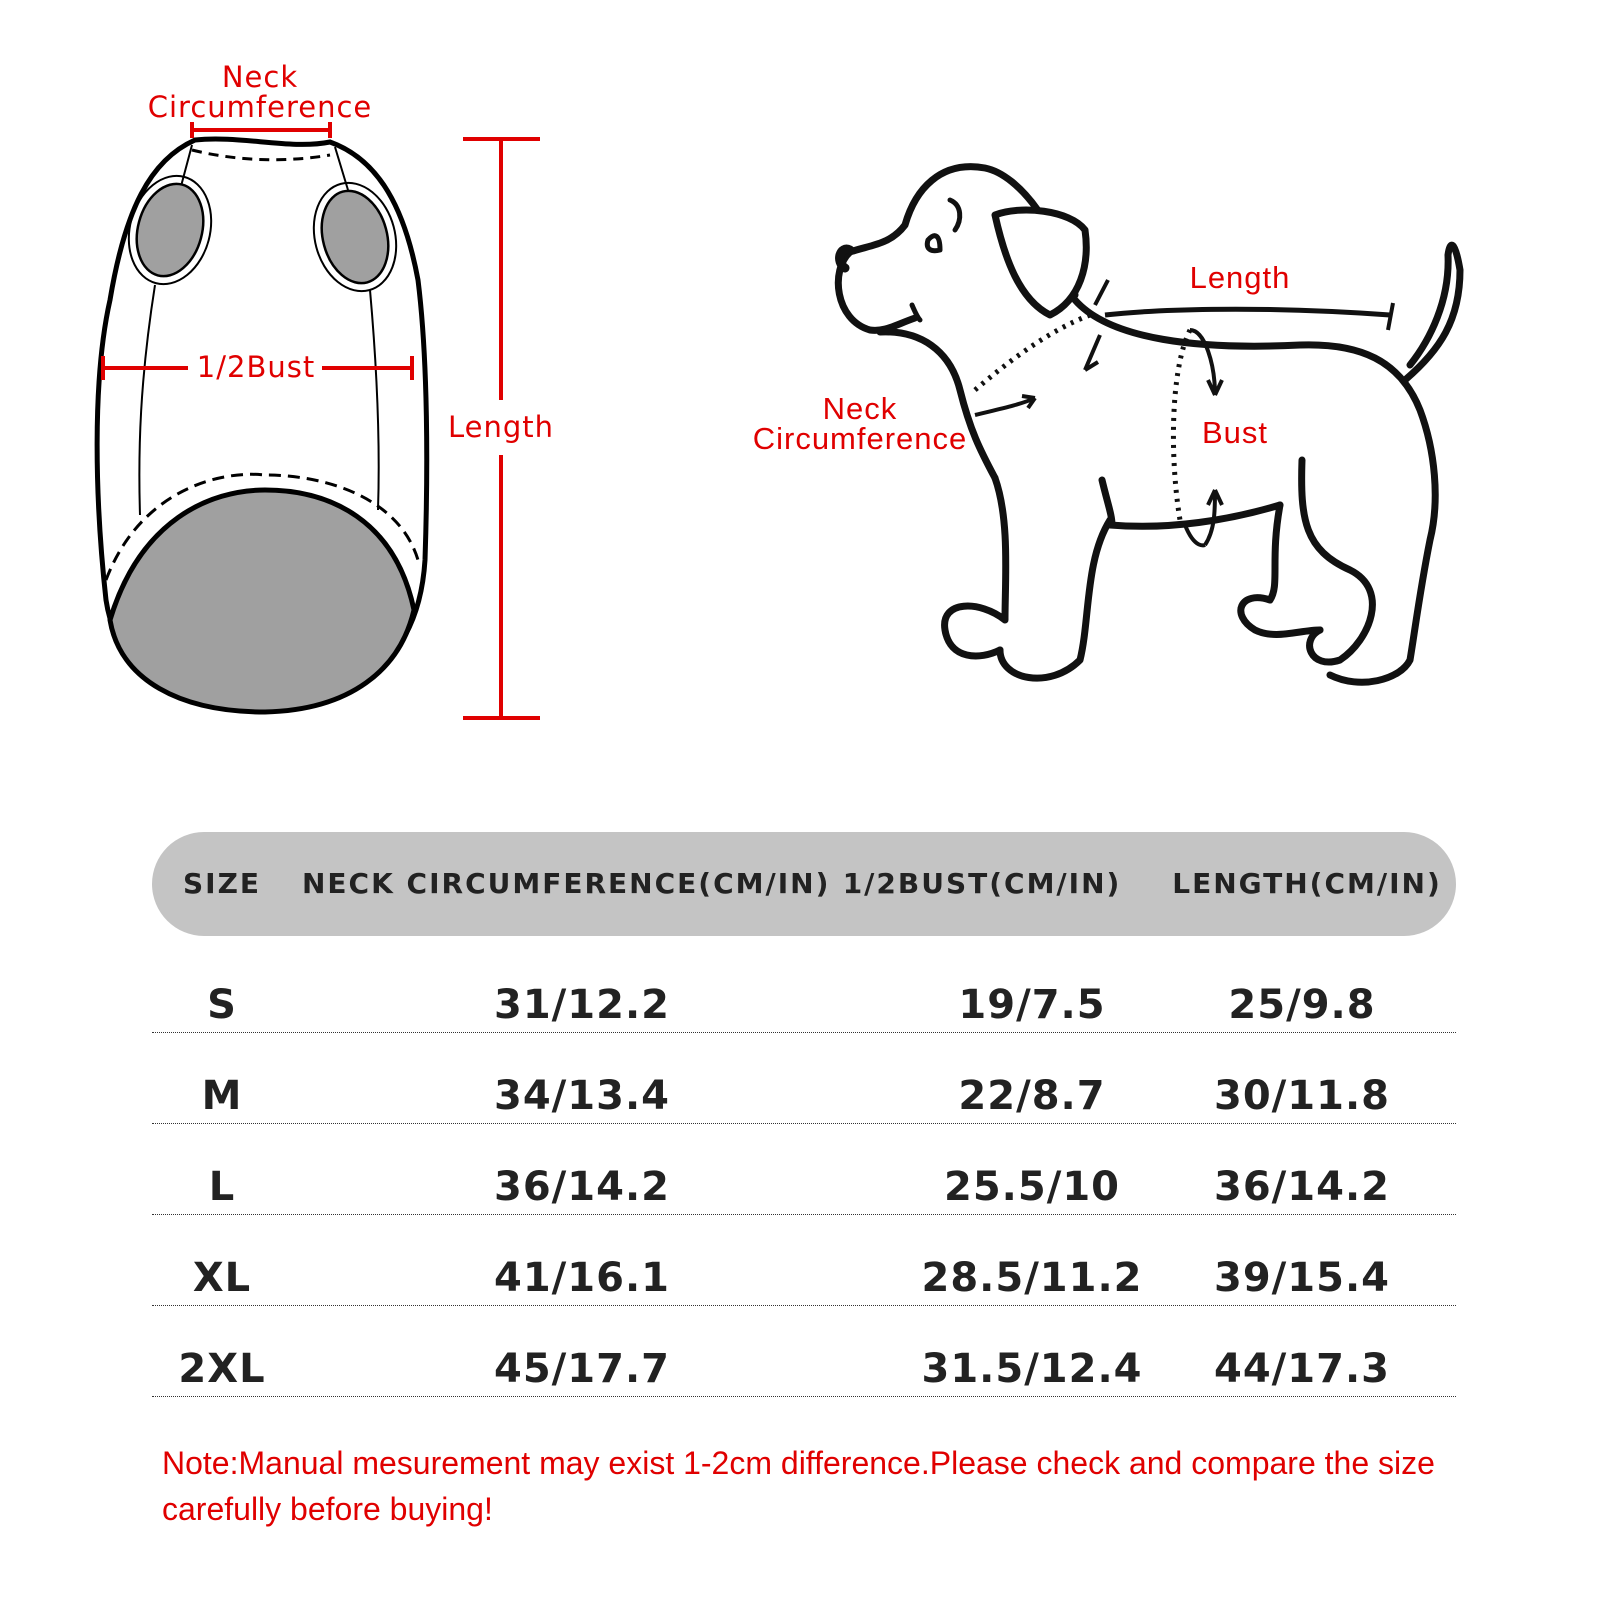 Image resolution: width=1600 pixels, height=1600 pixels. Describe the element at coordinates (260, 77) in the screenshot. I see `vest-neck-label-line1: Neck` at that location.